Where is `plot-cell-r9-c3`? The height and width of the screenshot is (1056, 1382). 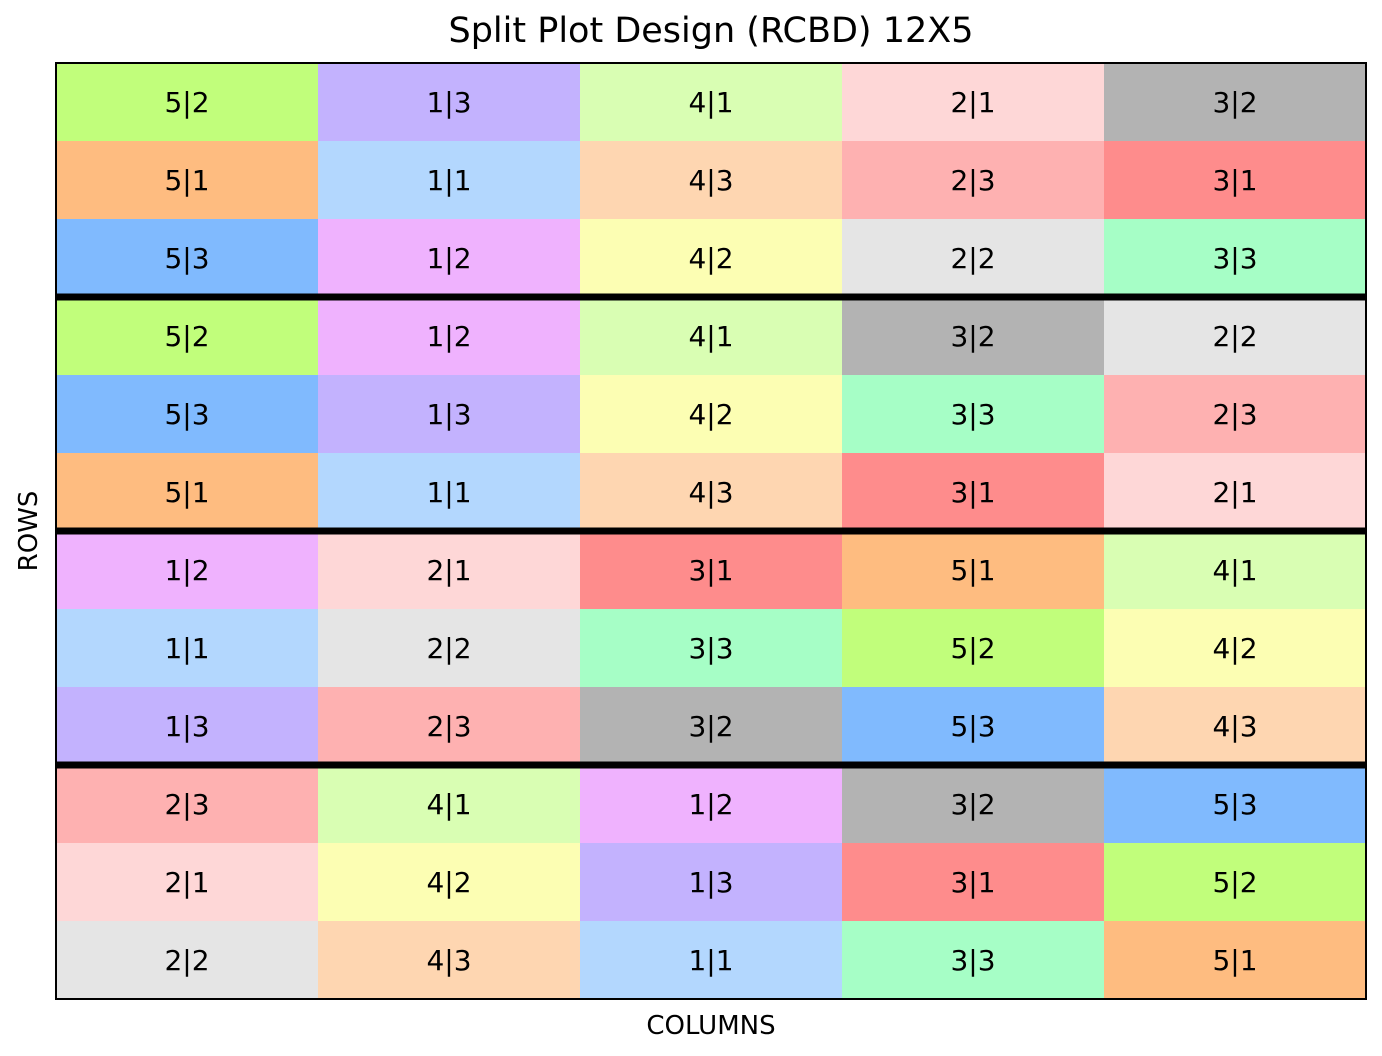
plot-cell-r9-c3 is located at coordinates (711, 726).